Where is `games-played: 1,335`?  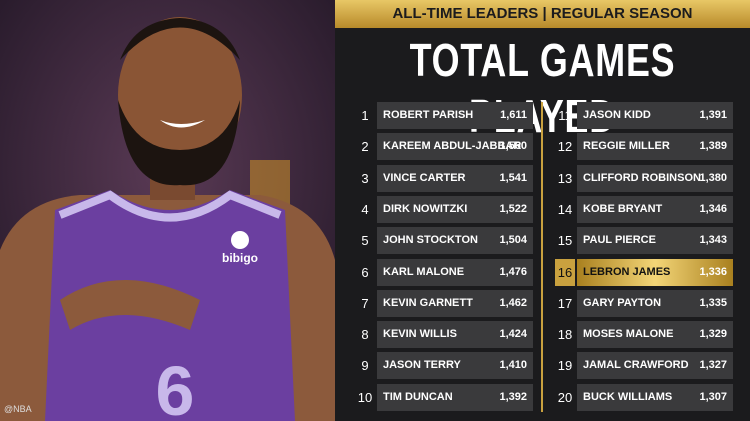
games-played: 1,335 is located at coordinates (713, 302).